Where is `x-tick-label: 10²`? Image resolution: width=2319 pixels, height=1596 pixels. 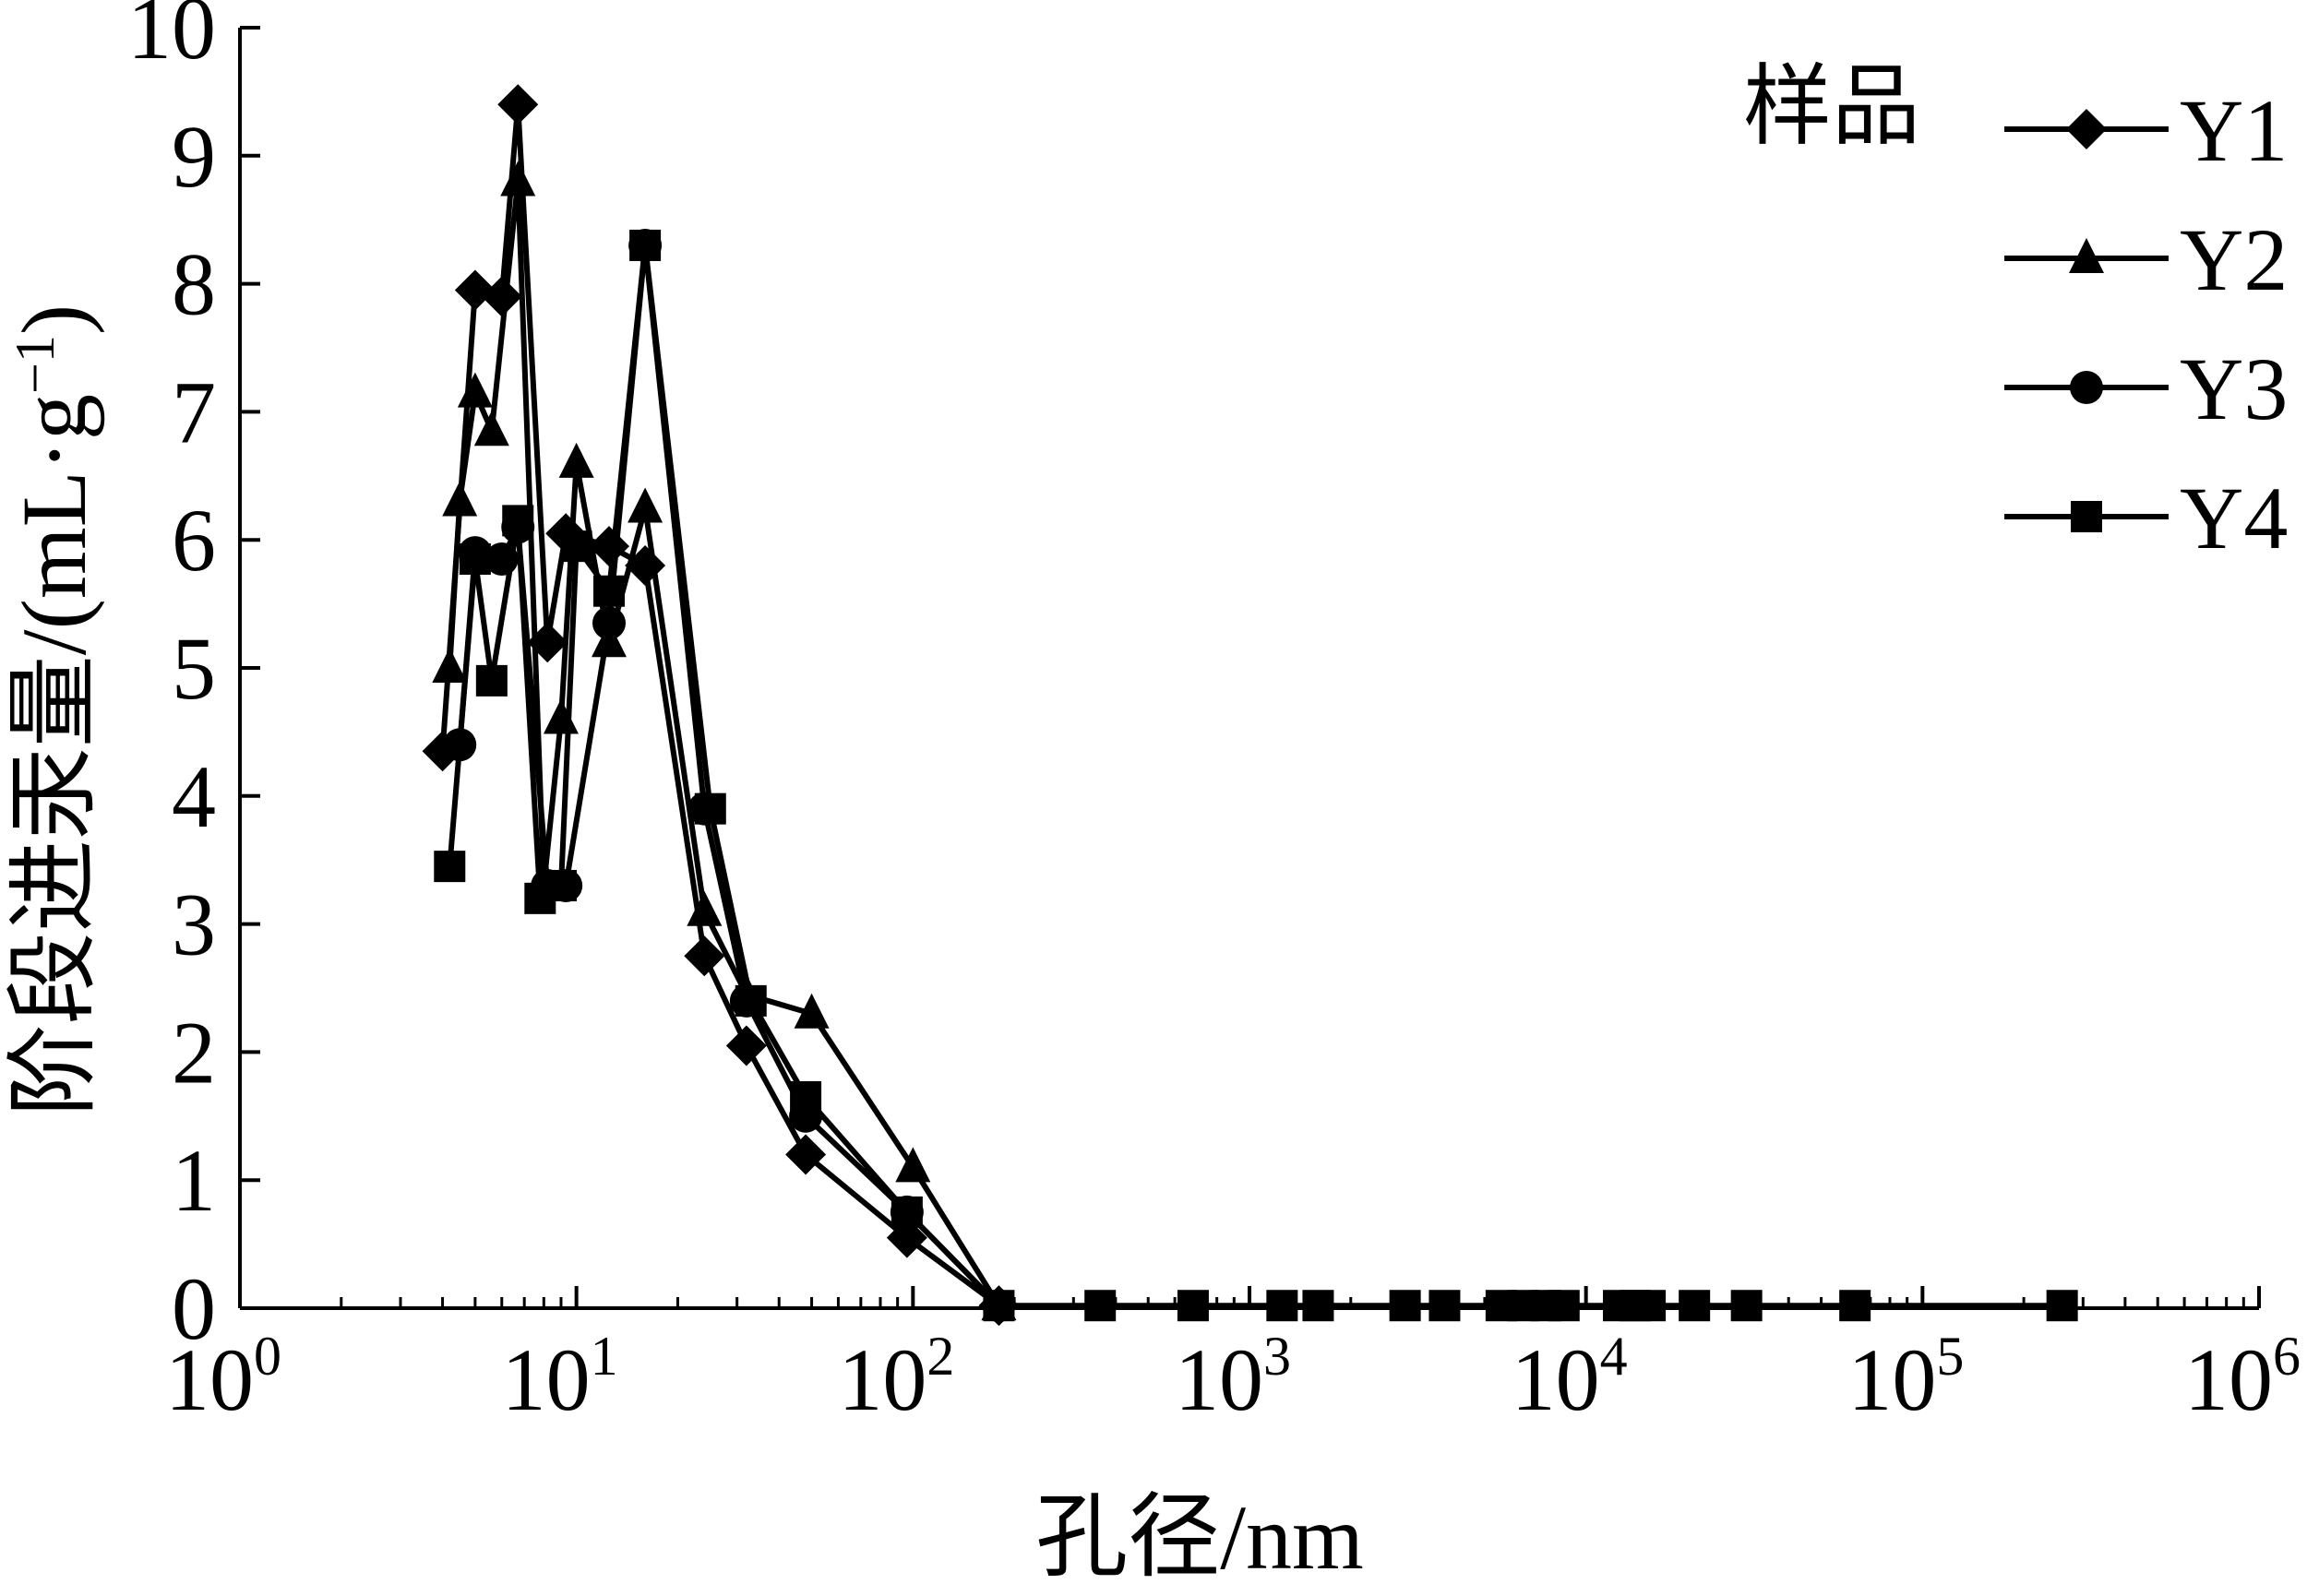
x-tick-label: 10² is located at coordinates (896, 1377).